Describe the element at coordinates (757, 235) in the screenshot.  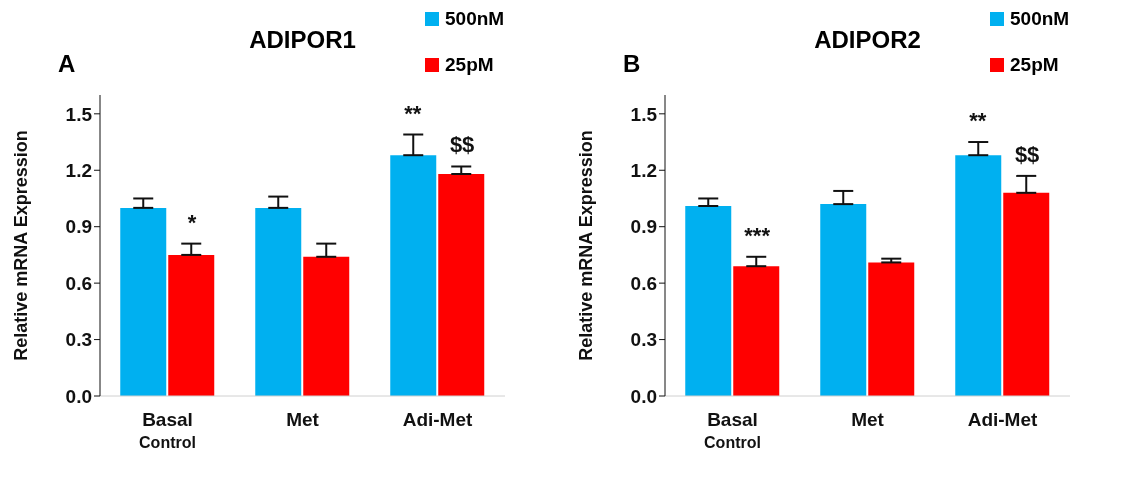
I see `annotation: ***` at that location.